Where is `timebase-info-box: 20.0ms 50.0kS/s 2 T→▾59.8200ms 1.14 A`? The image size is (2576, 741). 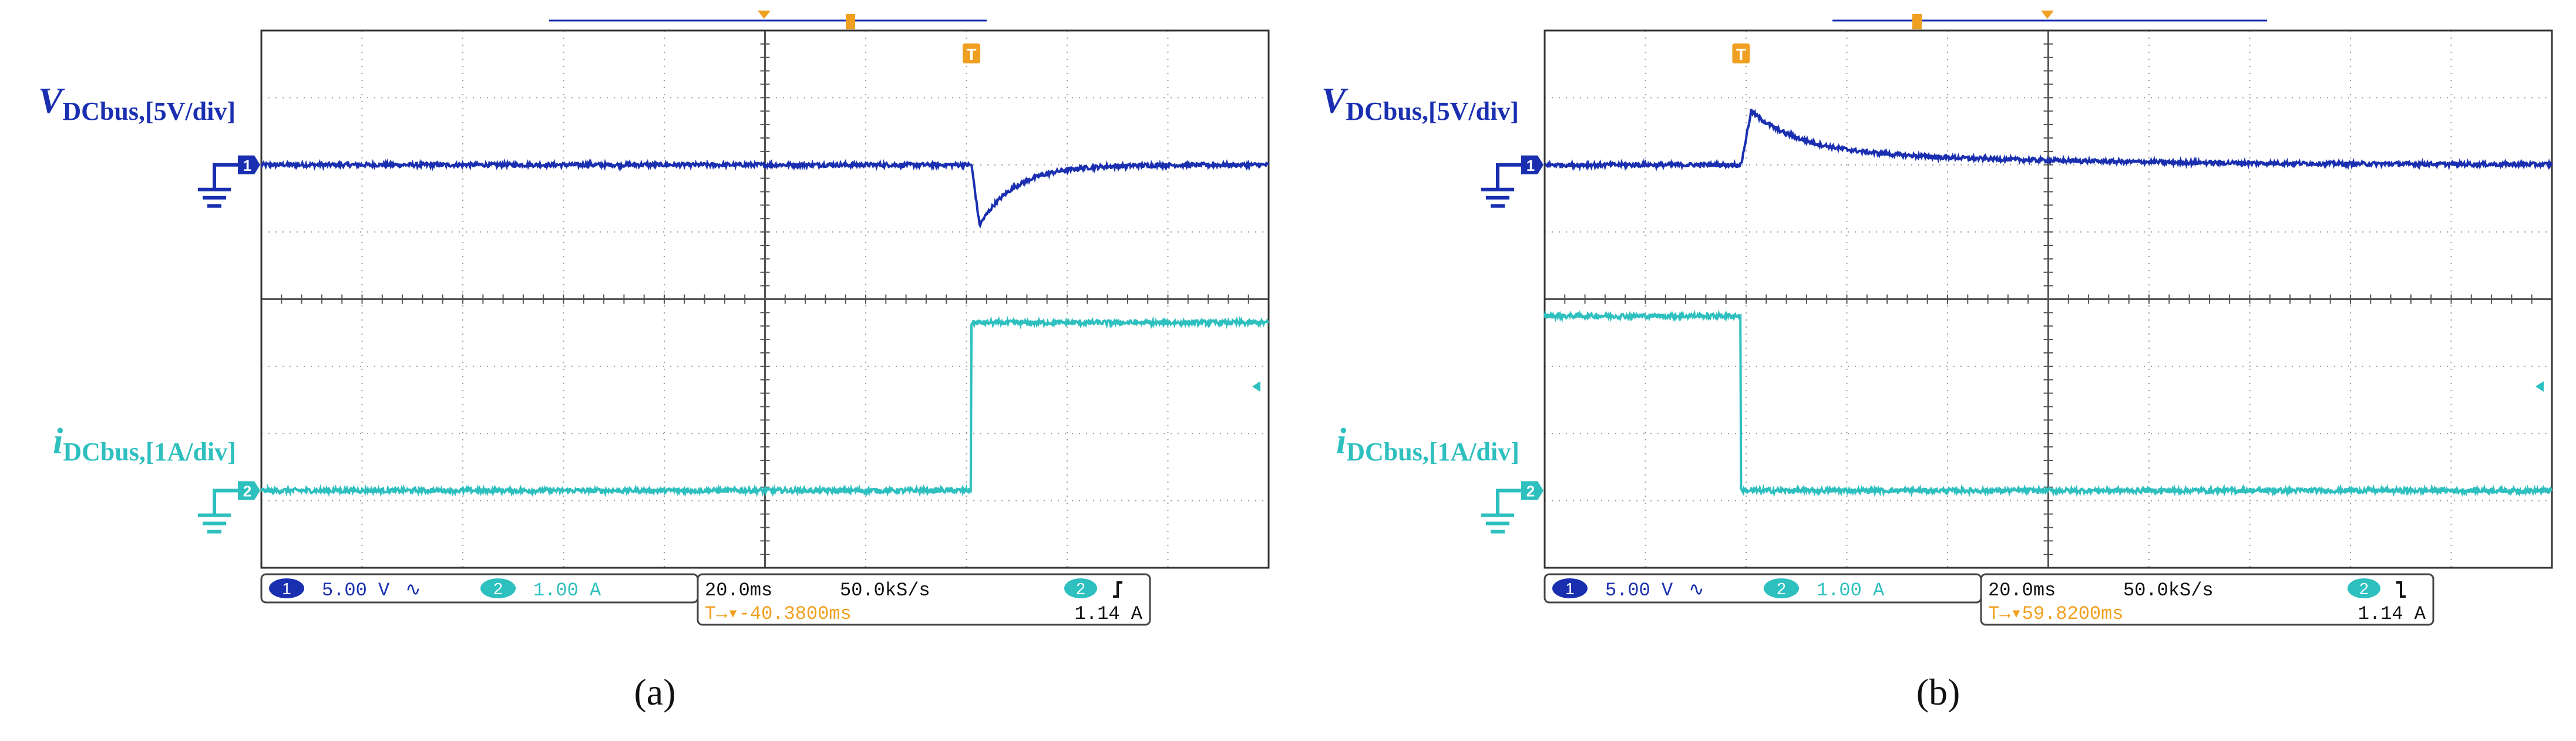
timebase-info-box: 20.0ms 50.0kS/s 2 T→▾59.8200ms 1.14 A is located at coordinates (2207, 599).